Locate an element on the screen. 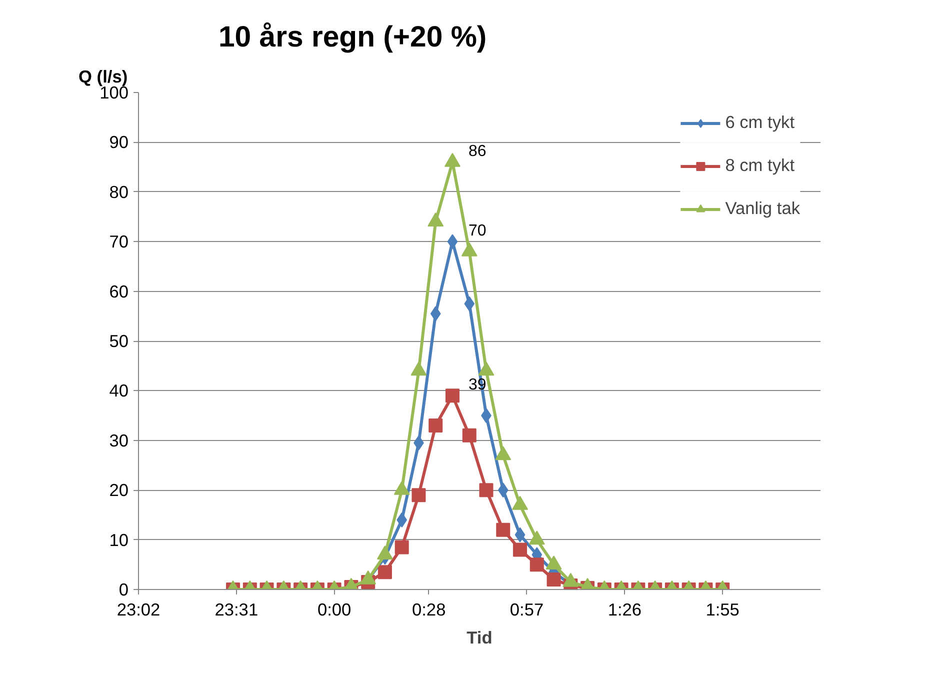 The height and width of the screenshot is (681, 951). chart-title: 10 års regn (+20 %) is located at coordinates (352, 37).